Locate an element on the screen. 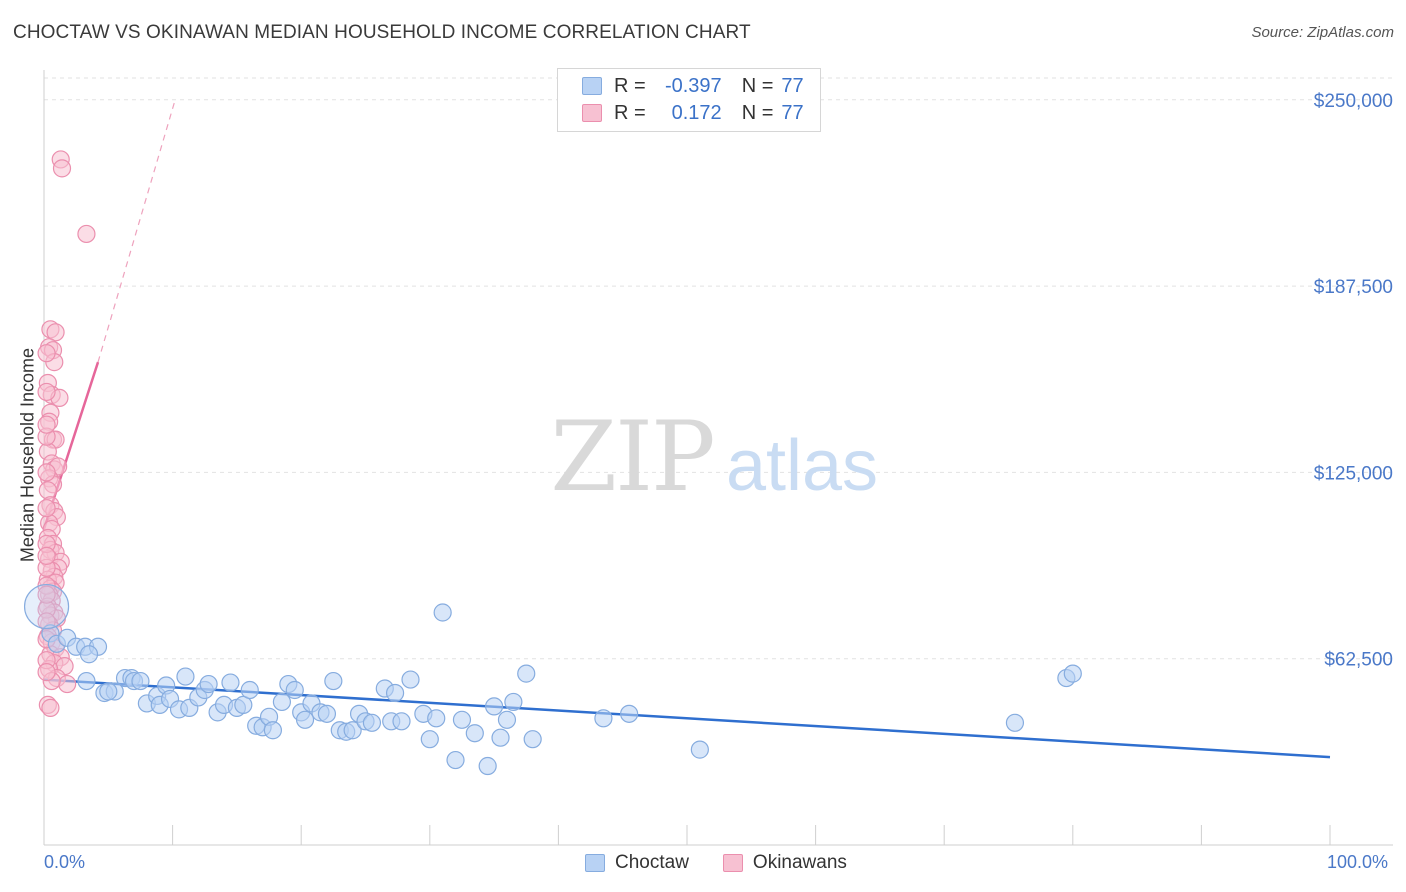 The height and width of the screenshot is (892, 1406). r-value: 0.172 is located at coordinates (696, 112).